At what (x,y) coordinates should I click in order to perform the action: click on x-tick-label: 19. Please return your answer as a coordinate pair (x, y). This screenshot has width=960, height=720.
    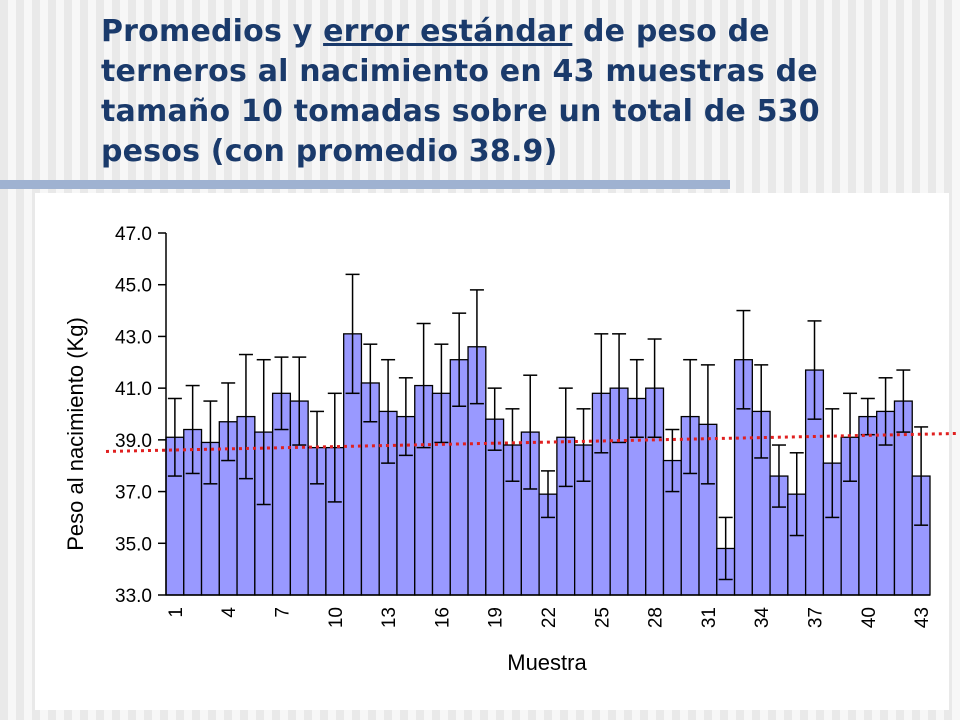
    Looking at the image, I should click on (496, 617).